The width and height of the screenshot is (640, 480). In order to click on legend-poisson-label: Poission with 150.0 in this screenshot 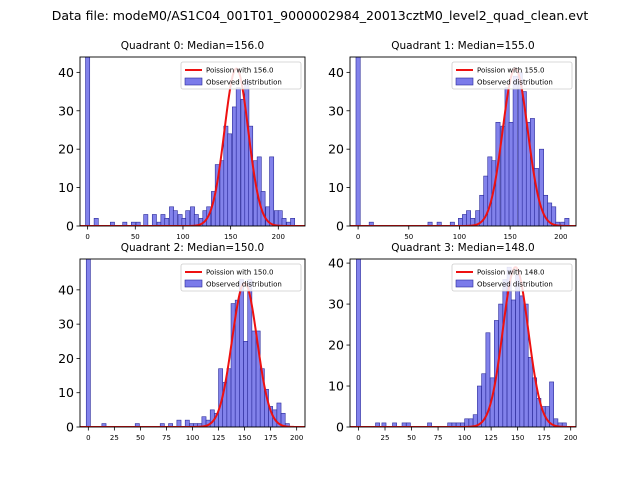, I will do `click(240, 273)`.